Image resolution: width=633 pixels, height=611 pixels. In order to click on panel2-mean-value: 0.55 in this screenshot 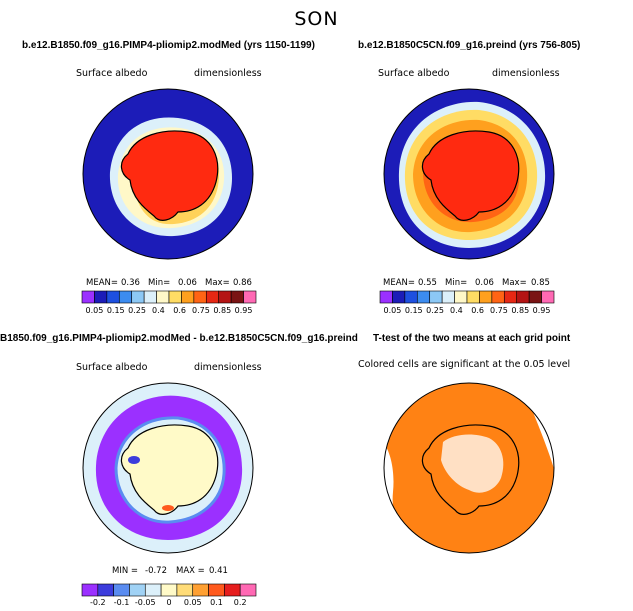, I will do `click(427, 283)`.